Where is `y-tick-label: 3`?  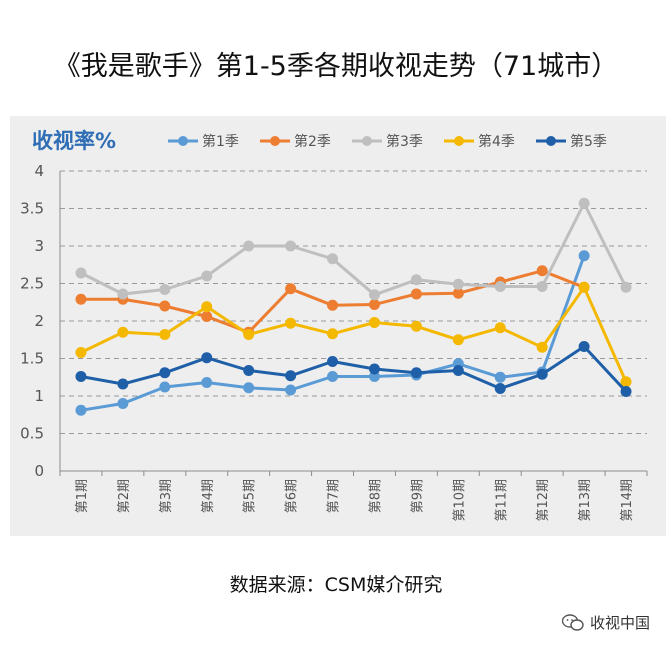 y-tick-label: 3 is located at coordinates (39, 246).